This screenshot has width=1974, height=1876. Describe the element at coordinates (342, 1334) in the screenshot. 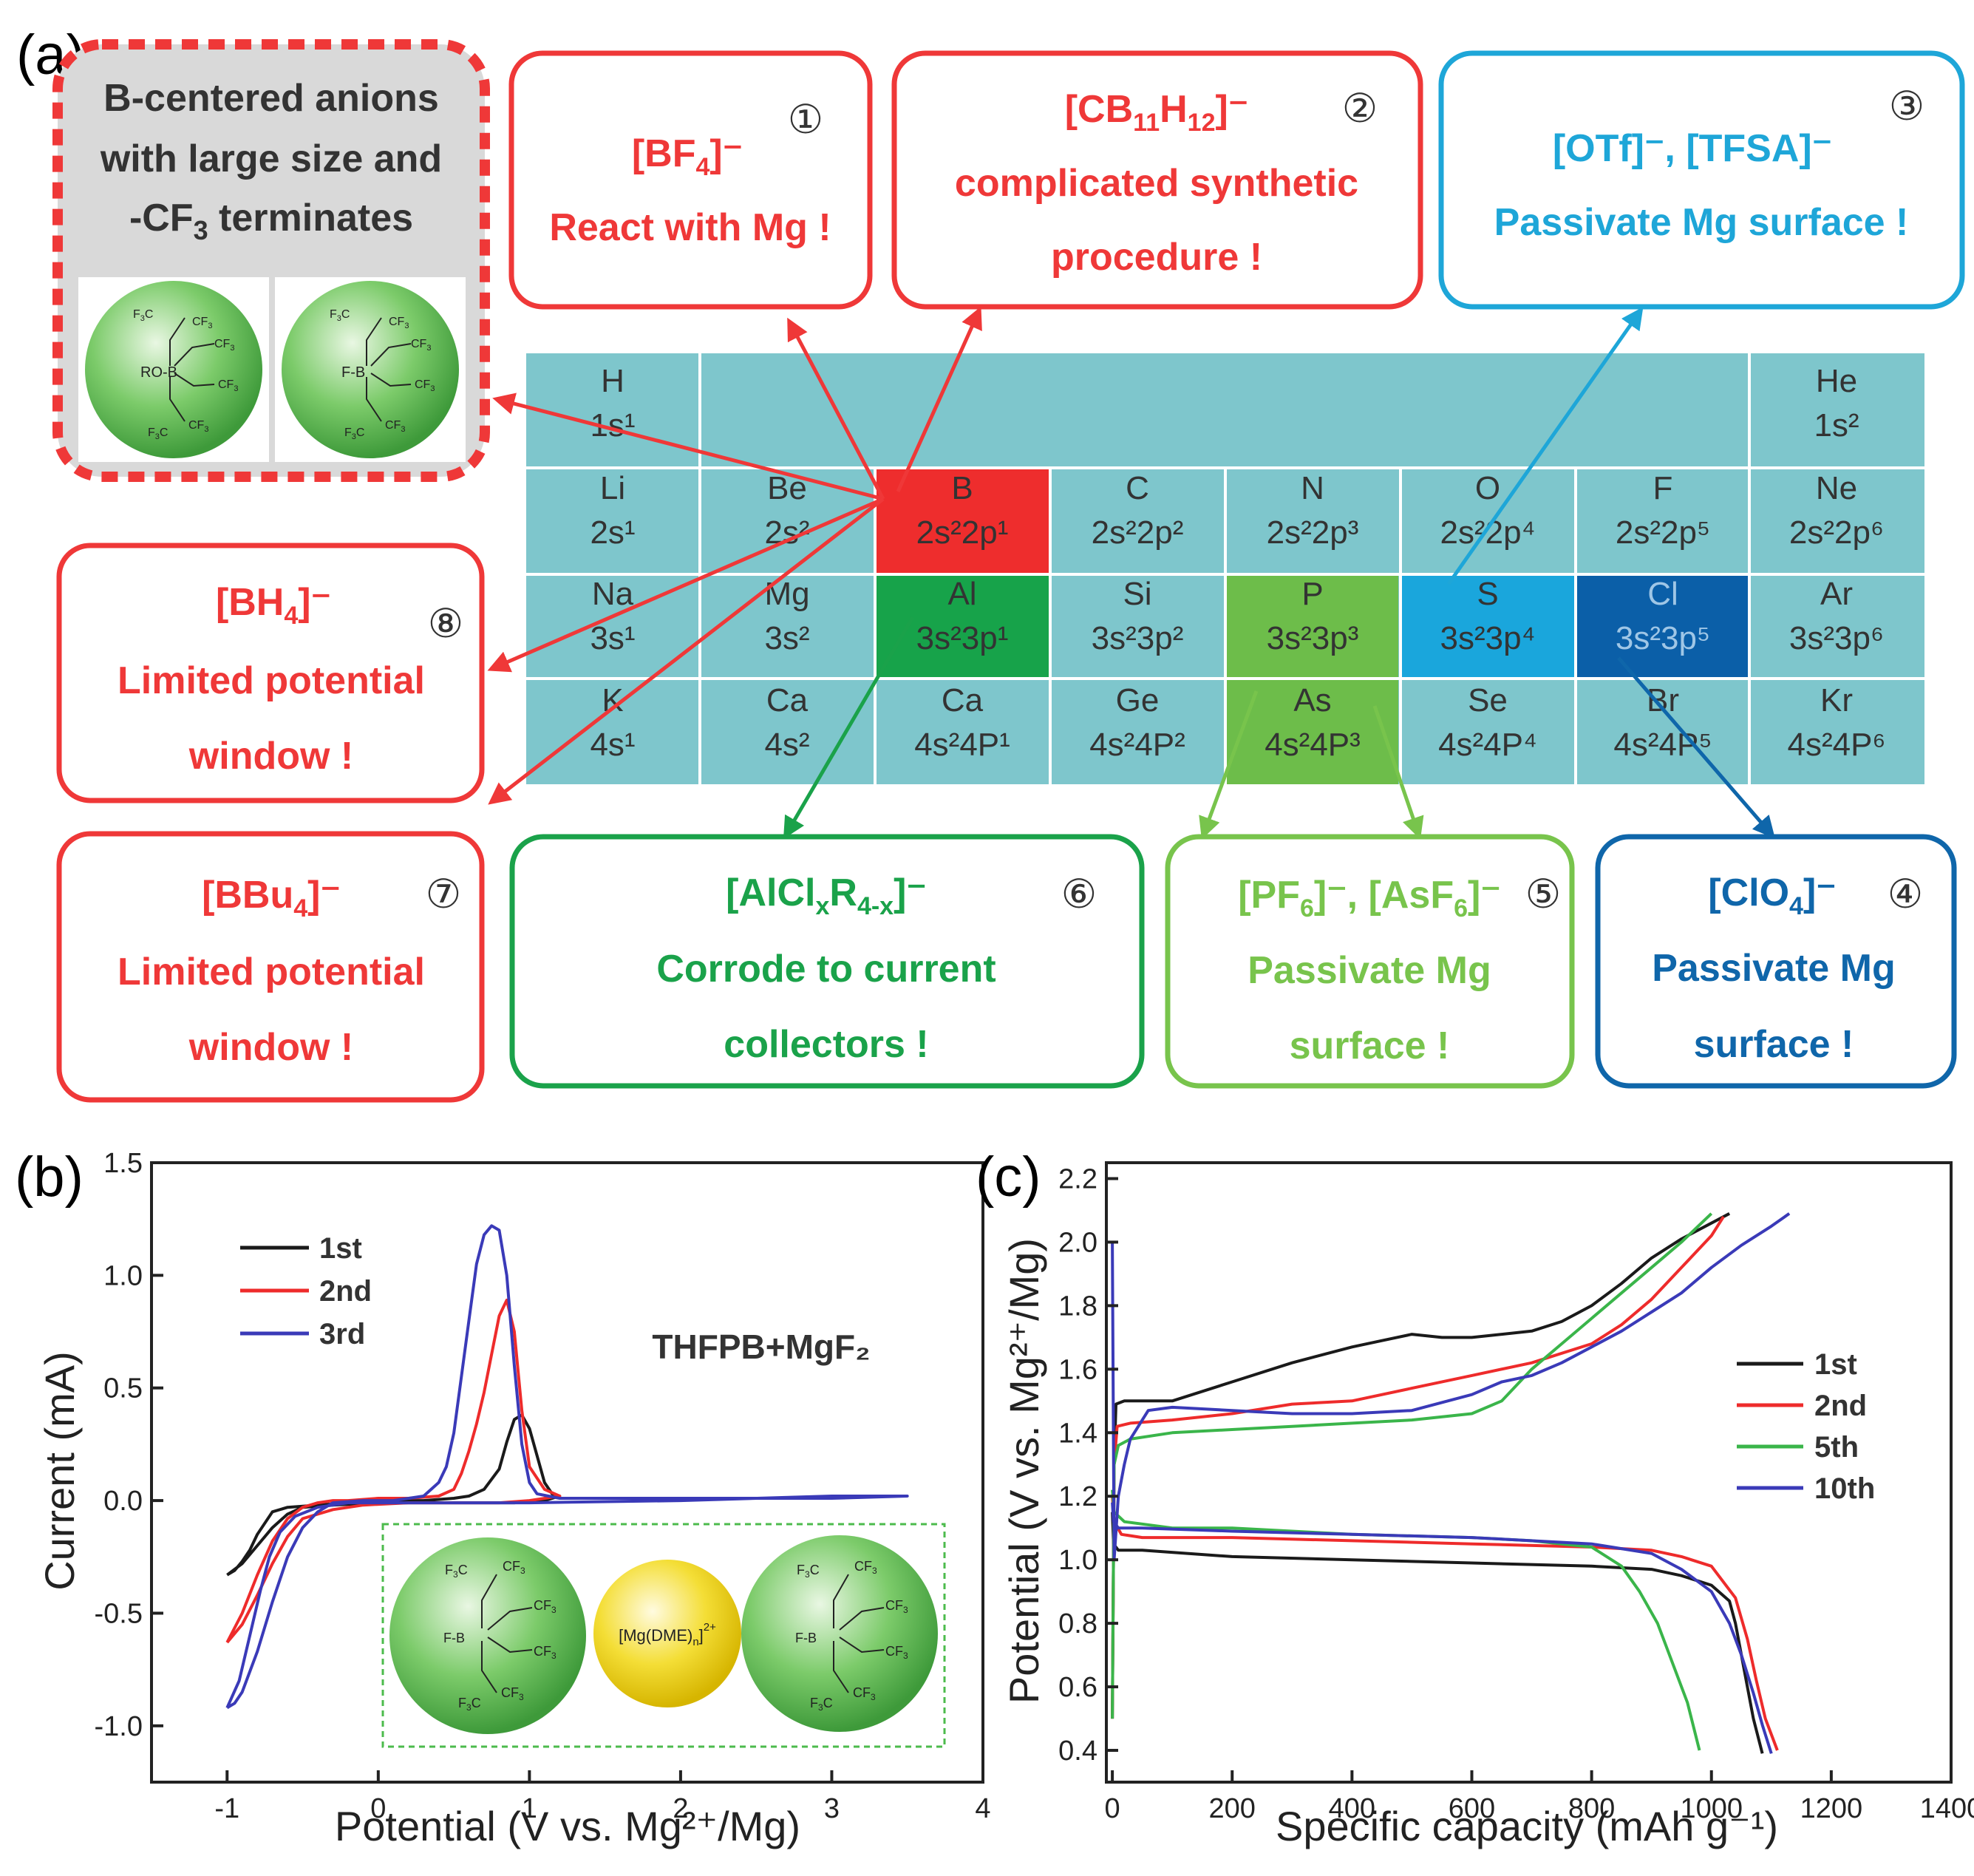

I see `cv-legend-label-3rd: 3rd` at that location.